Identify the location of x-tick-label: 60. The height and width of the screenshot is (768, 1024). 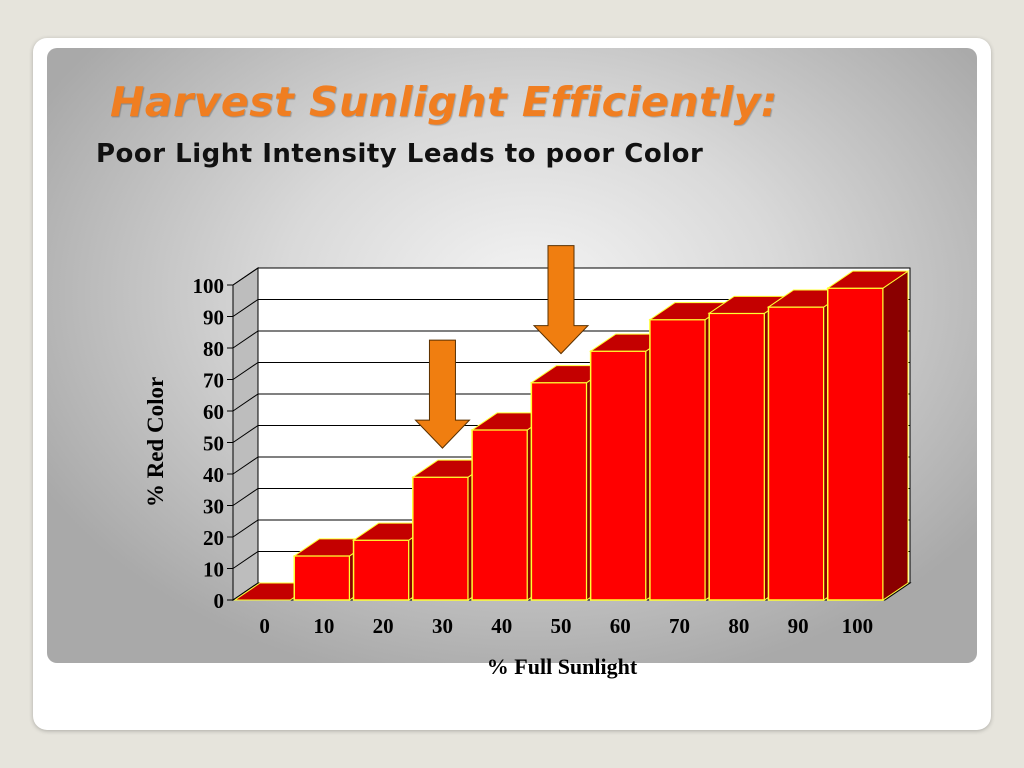
(620, 626).